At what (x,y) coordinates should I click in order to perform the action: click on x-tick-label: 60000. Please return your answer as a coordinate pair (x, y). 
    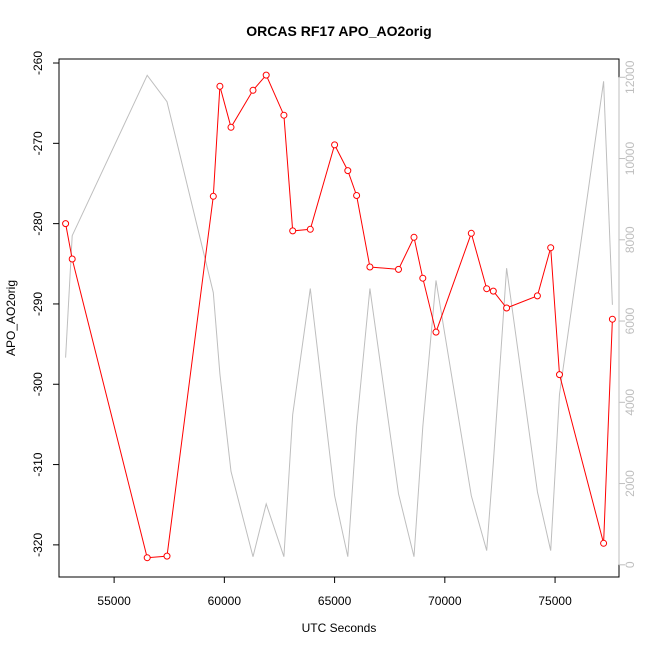
    Looking at the image, I should click on (225, 601).